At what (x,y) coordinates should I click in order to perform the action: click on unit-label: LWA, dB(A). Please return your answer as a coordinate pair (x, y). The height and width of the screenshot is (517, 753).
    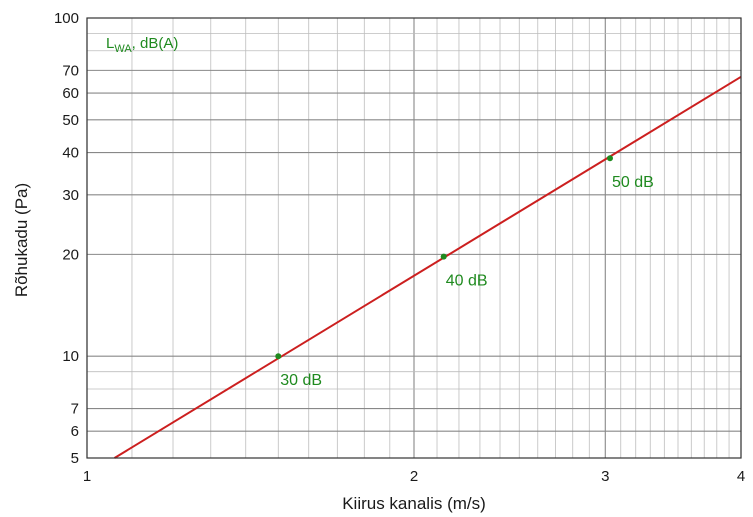
    Looking at the image, I should click on (142, 45).